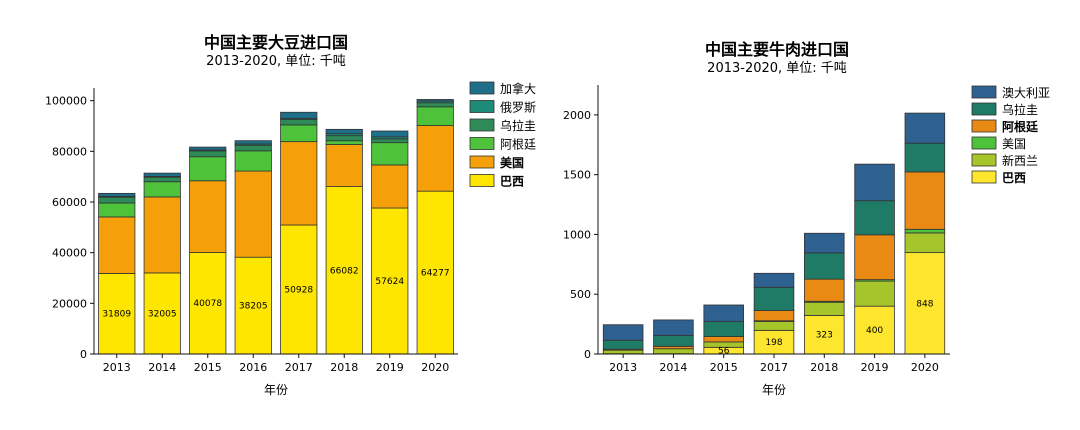 This screenshot has height=430, width=1080. I want to click on bar-segment-2017-s0, so click(299, 289).